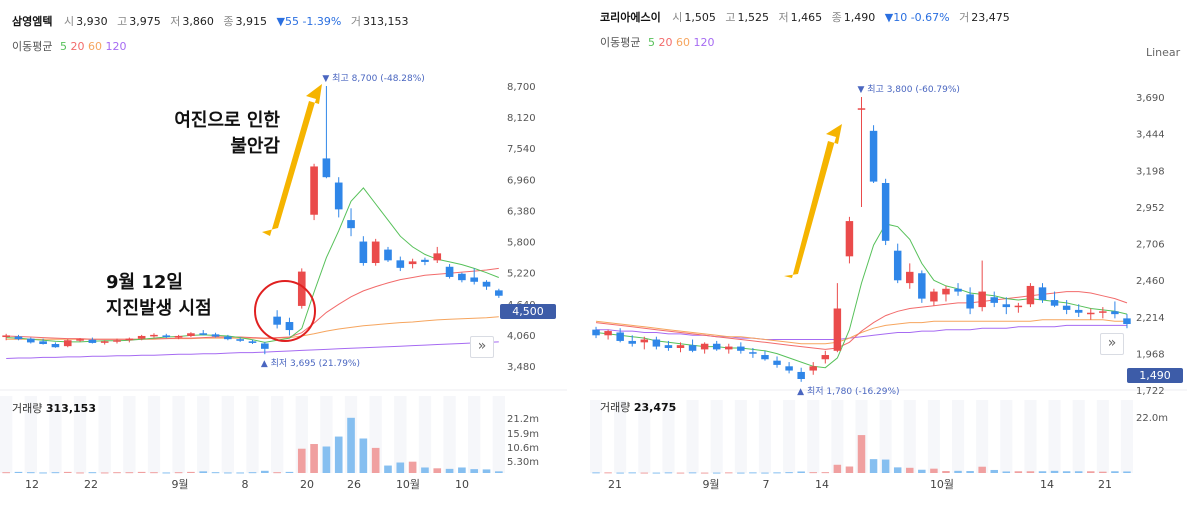  I want to click on y-tick-label: 3,198, so click(1150, 171).